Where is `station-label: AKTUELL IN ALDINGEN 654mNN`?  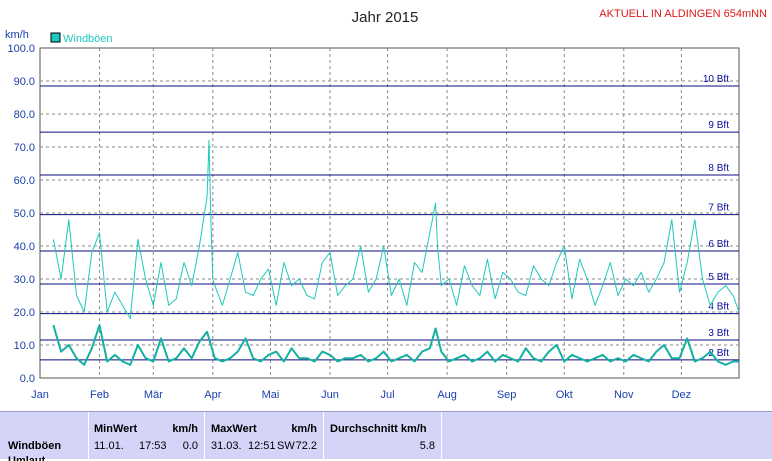 station-label: AKTUELL IN ALDINGEN 654mNN is located at coordinates (683, 14).